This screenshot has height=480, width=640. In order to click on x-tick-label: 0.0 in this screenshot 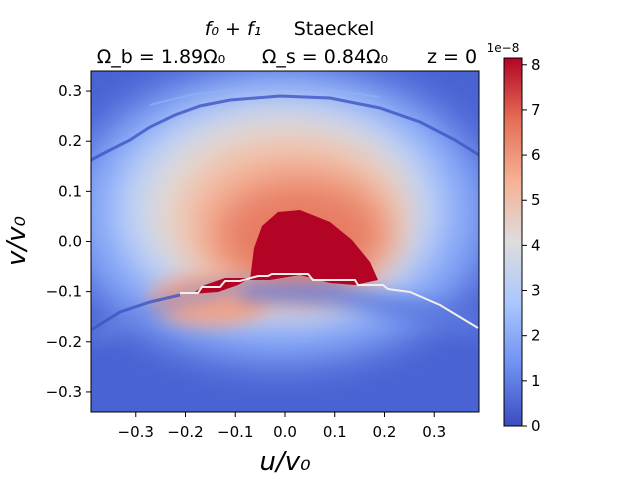, I will do `click(285, 432)`.